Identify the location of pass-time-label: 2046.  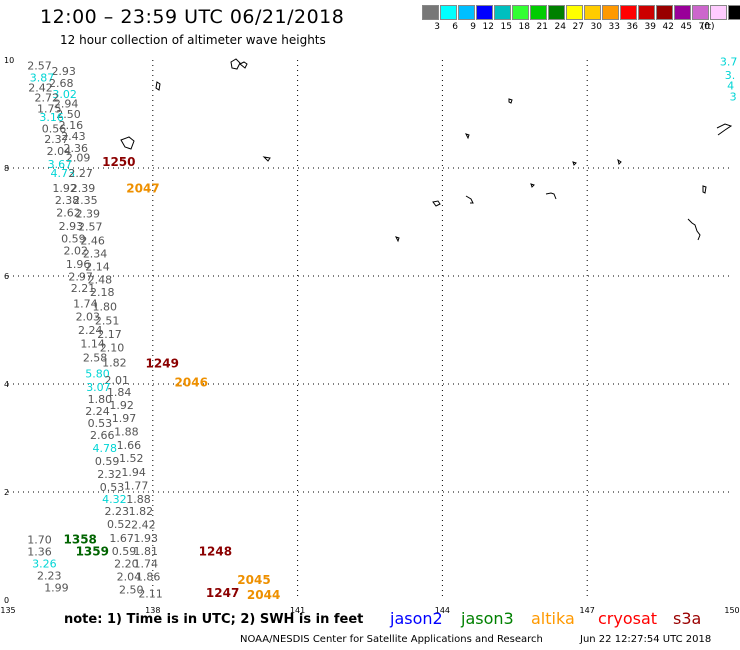
(191, 383).